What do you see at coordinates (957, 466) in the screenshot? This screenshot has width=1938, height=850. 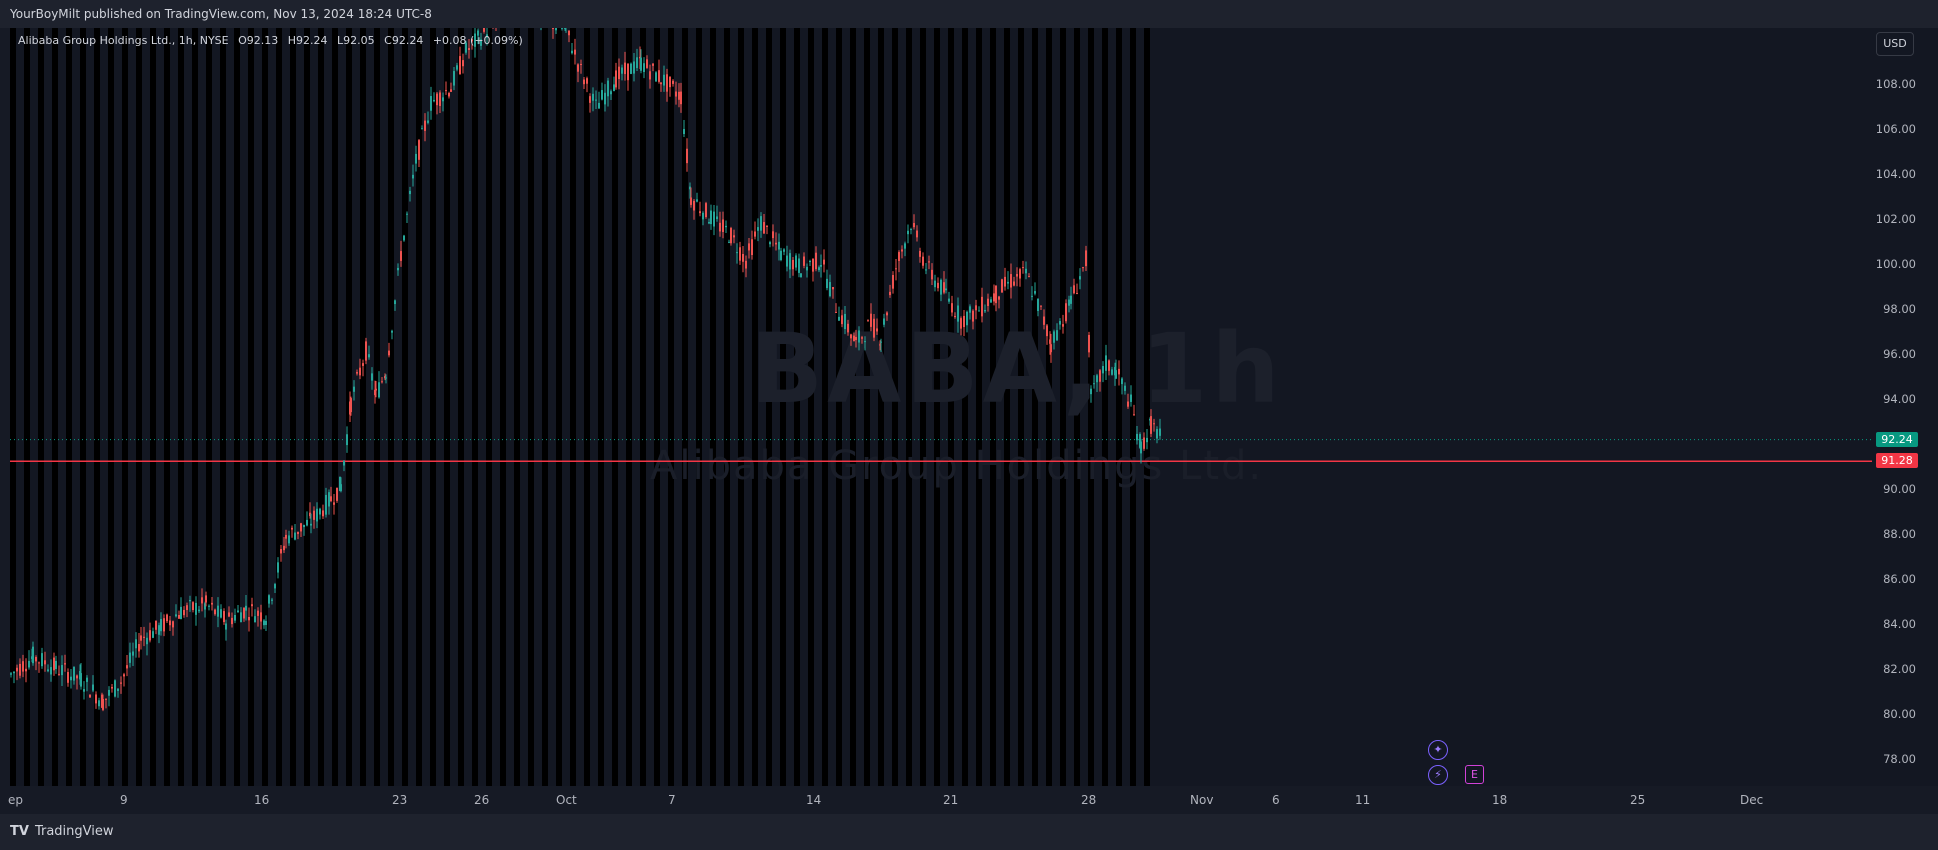 I see `name-watermark: Alibaba Group Holdings Ltd.` at bounding box center [957, 466].